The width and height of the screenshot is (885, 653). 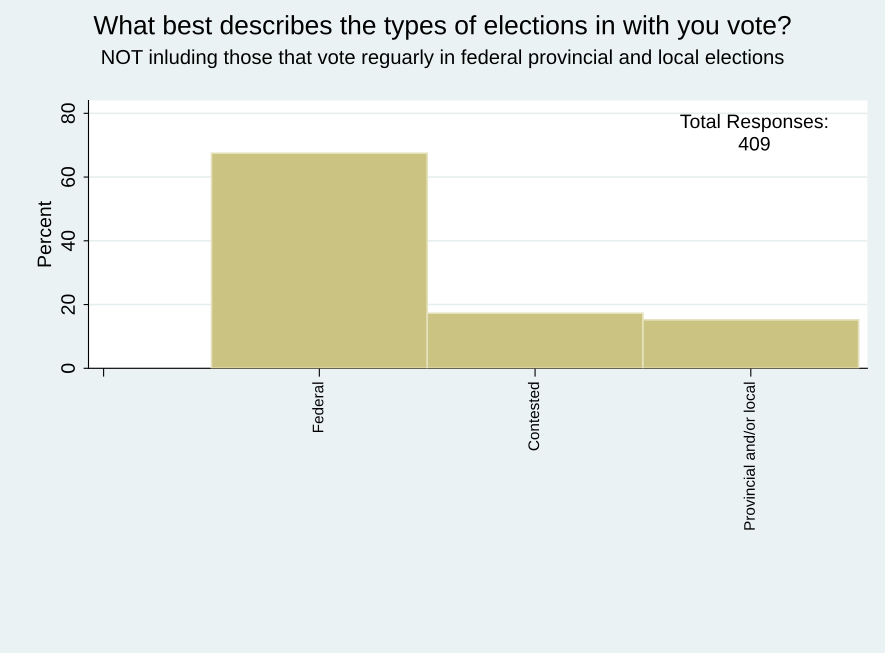 I want to click on y-axis-title: Percent, so click(x=45, y=233).